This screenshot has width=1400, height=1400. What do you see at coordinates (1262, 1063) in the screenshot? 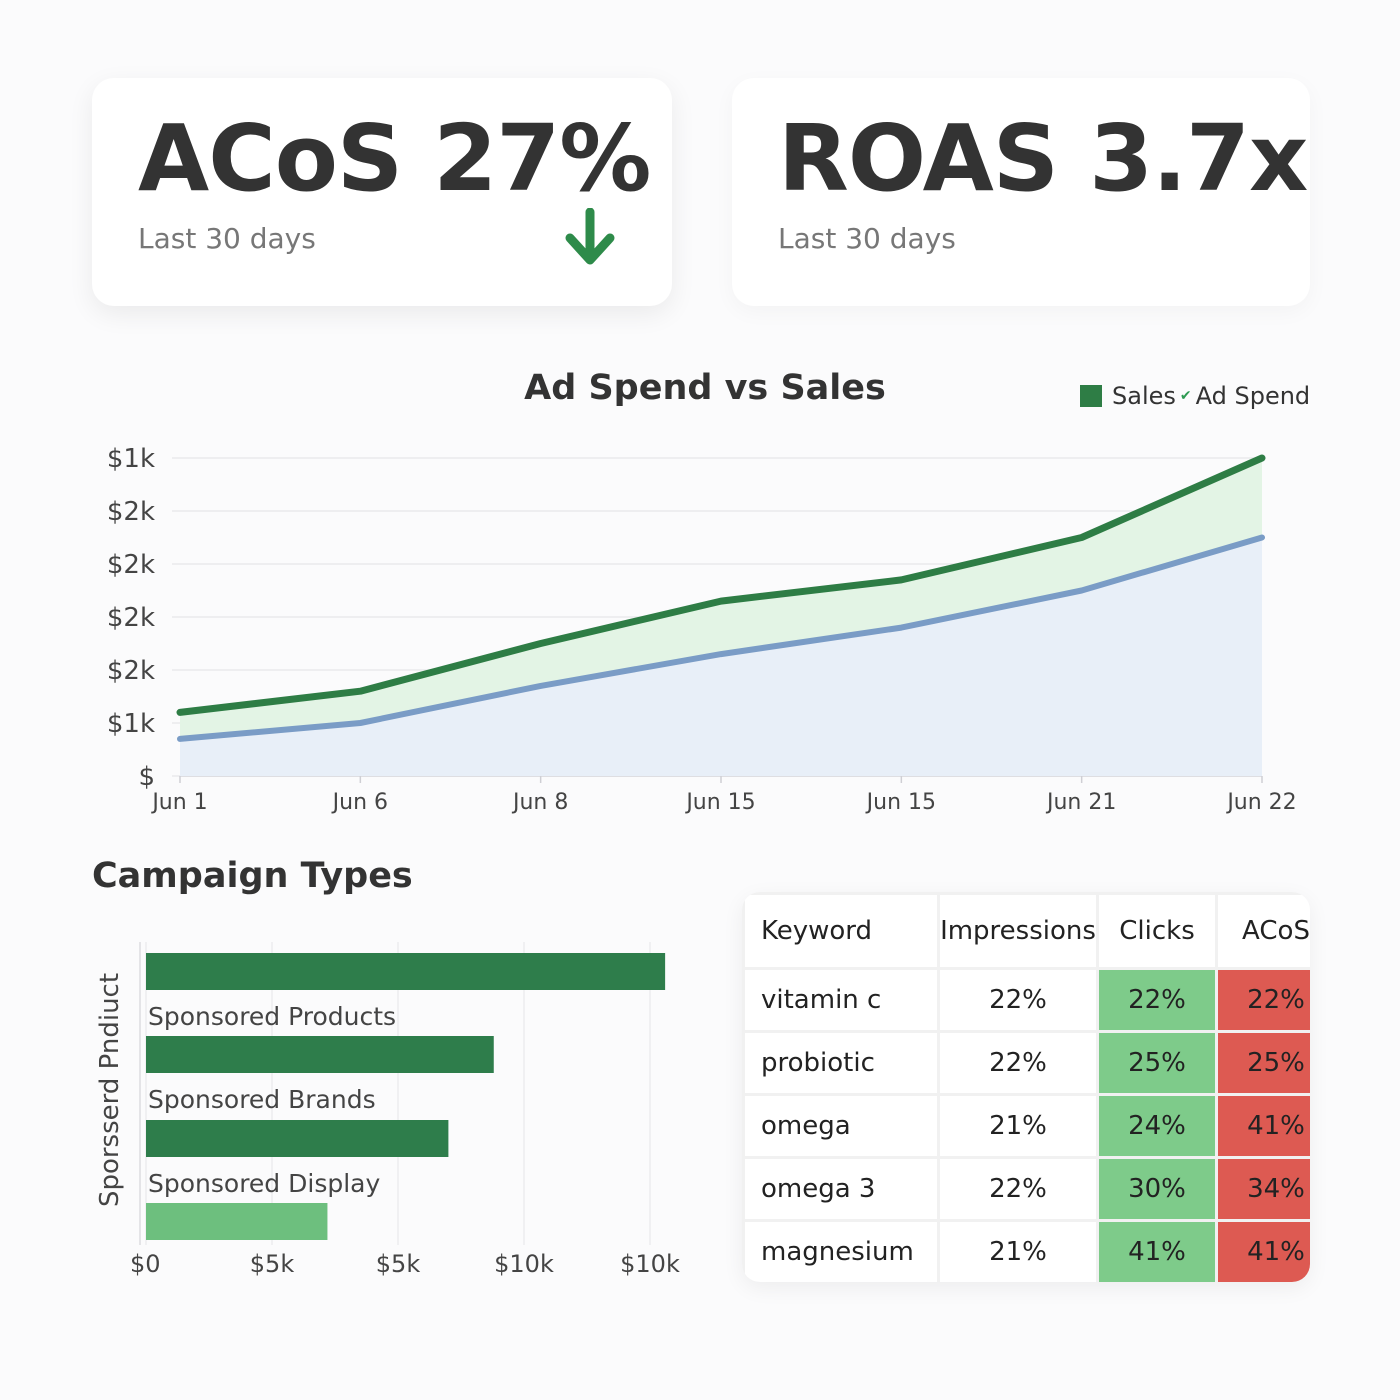
I see `acos-cell: 25%` at bounding box center [1262, 1063].